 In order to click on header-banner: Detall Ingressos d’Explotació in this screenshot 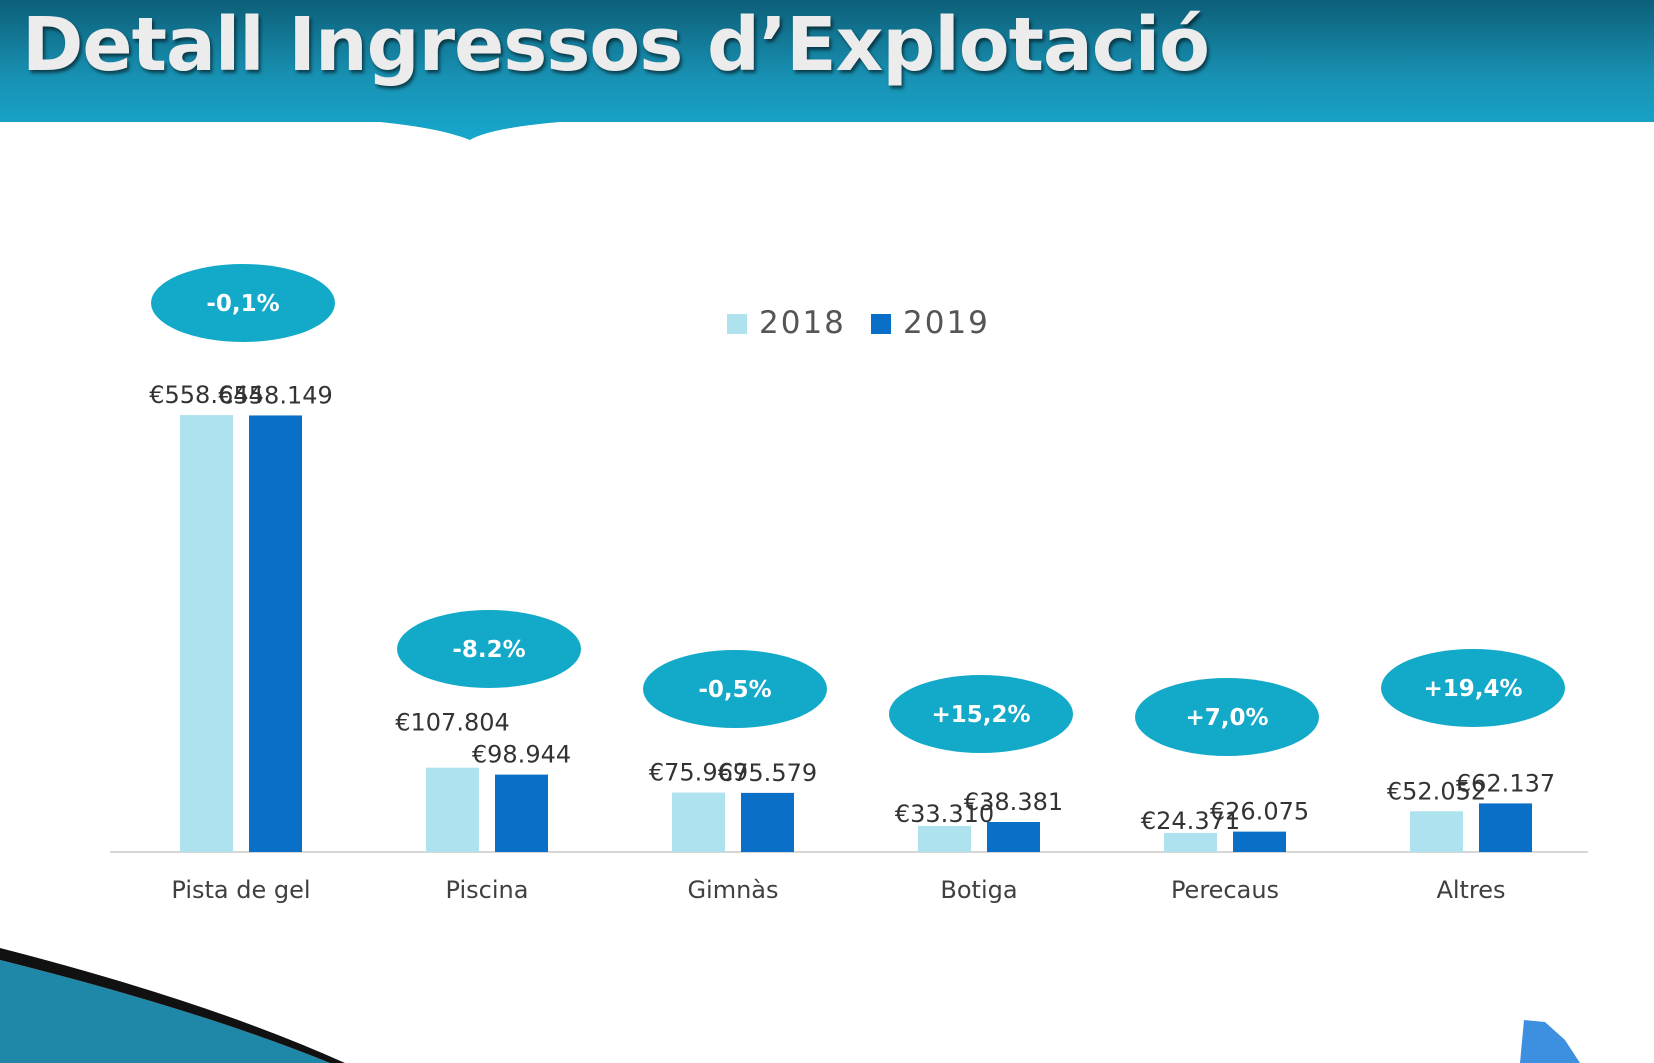, I will do `click(827, 70)`.